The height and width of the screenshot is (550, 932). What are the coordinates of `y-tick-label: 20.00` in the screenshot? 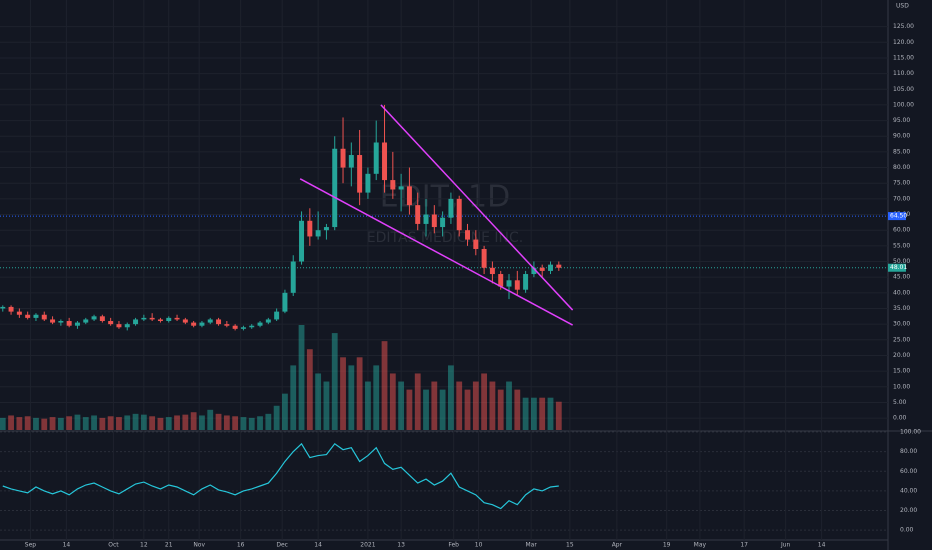 It's located at (901, 355).